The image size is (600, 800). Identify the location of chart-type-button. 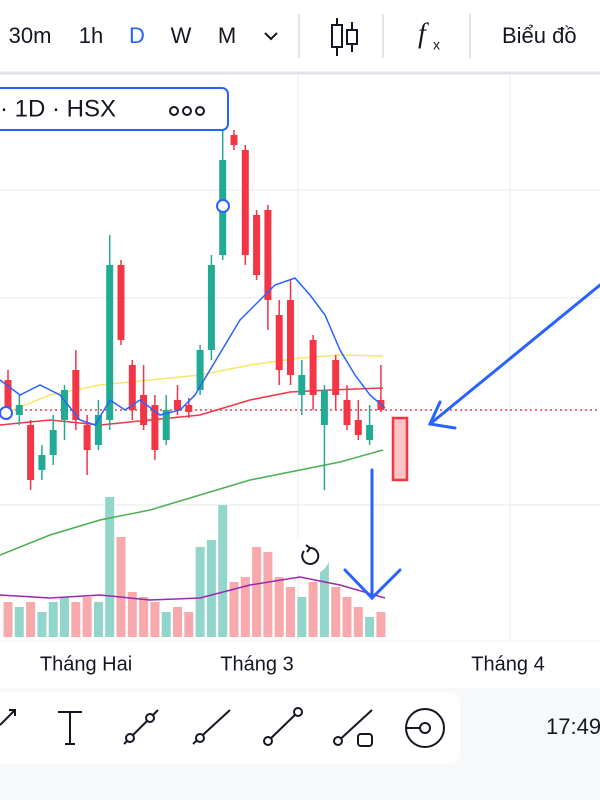
(344, 37).